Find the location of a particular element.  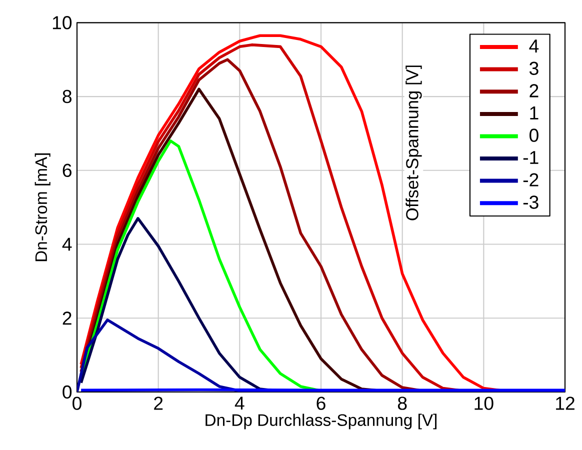

legend-label: -2 is located at coordinates (530, 179).